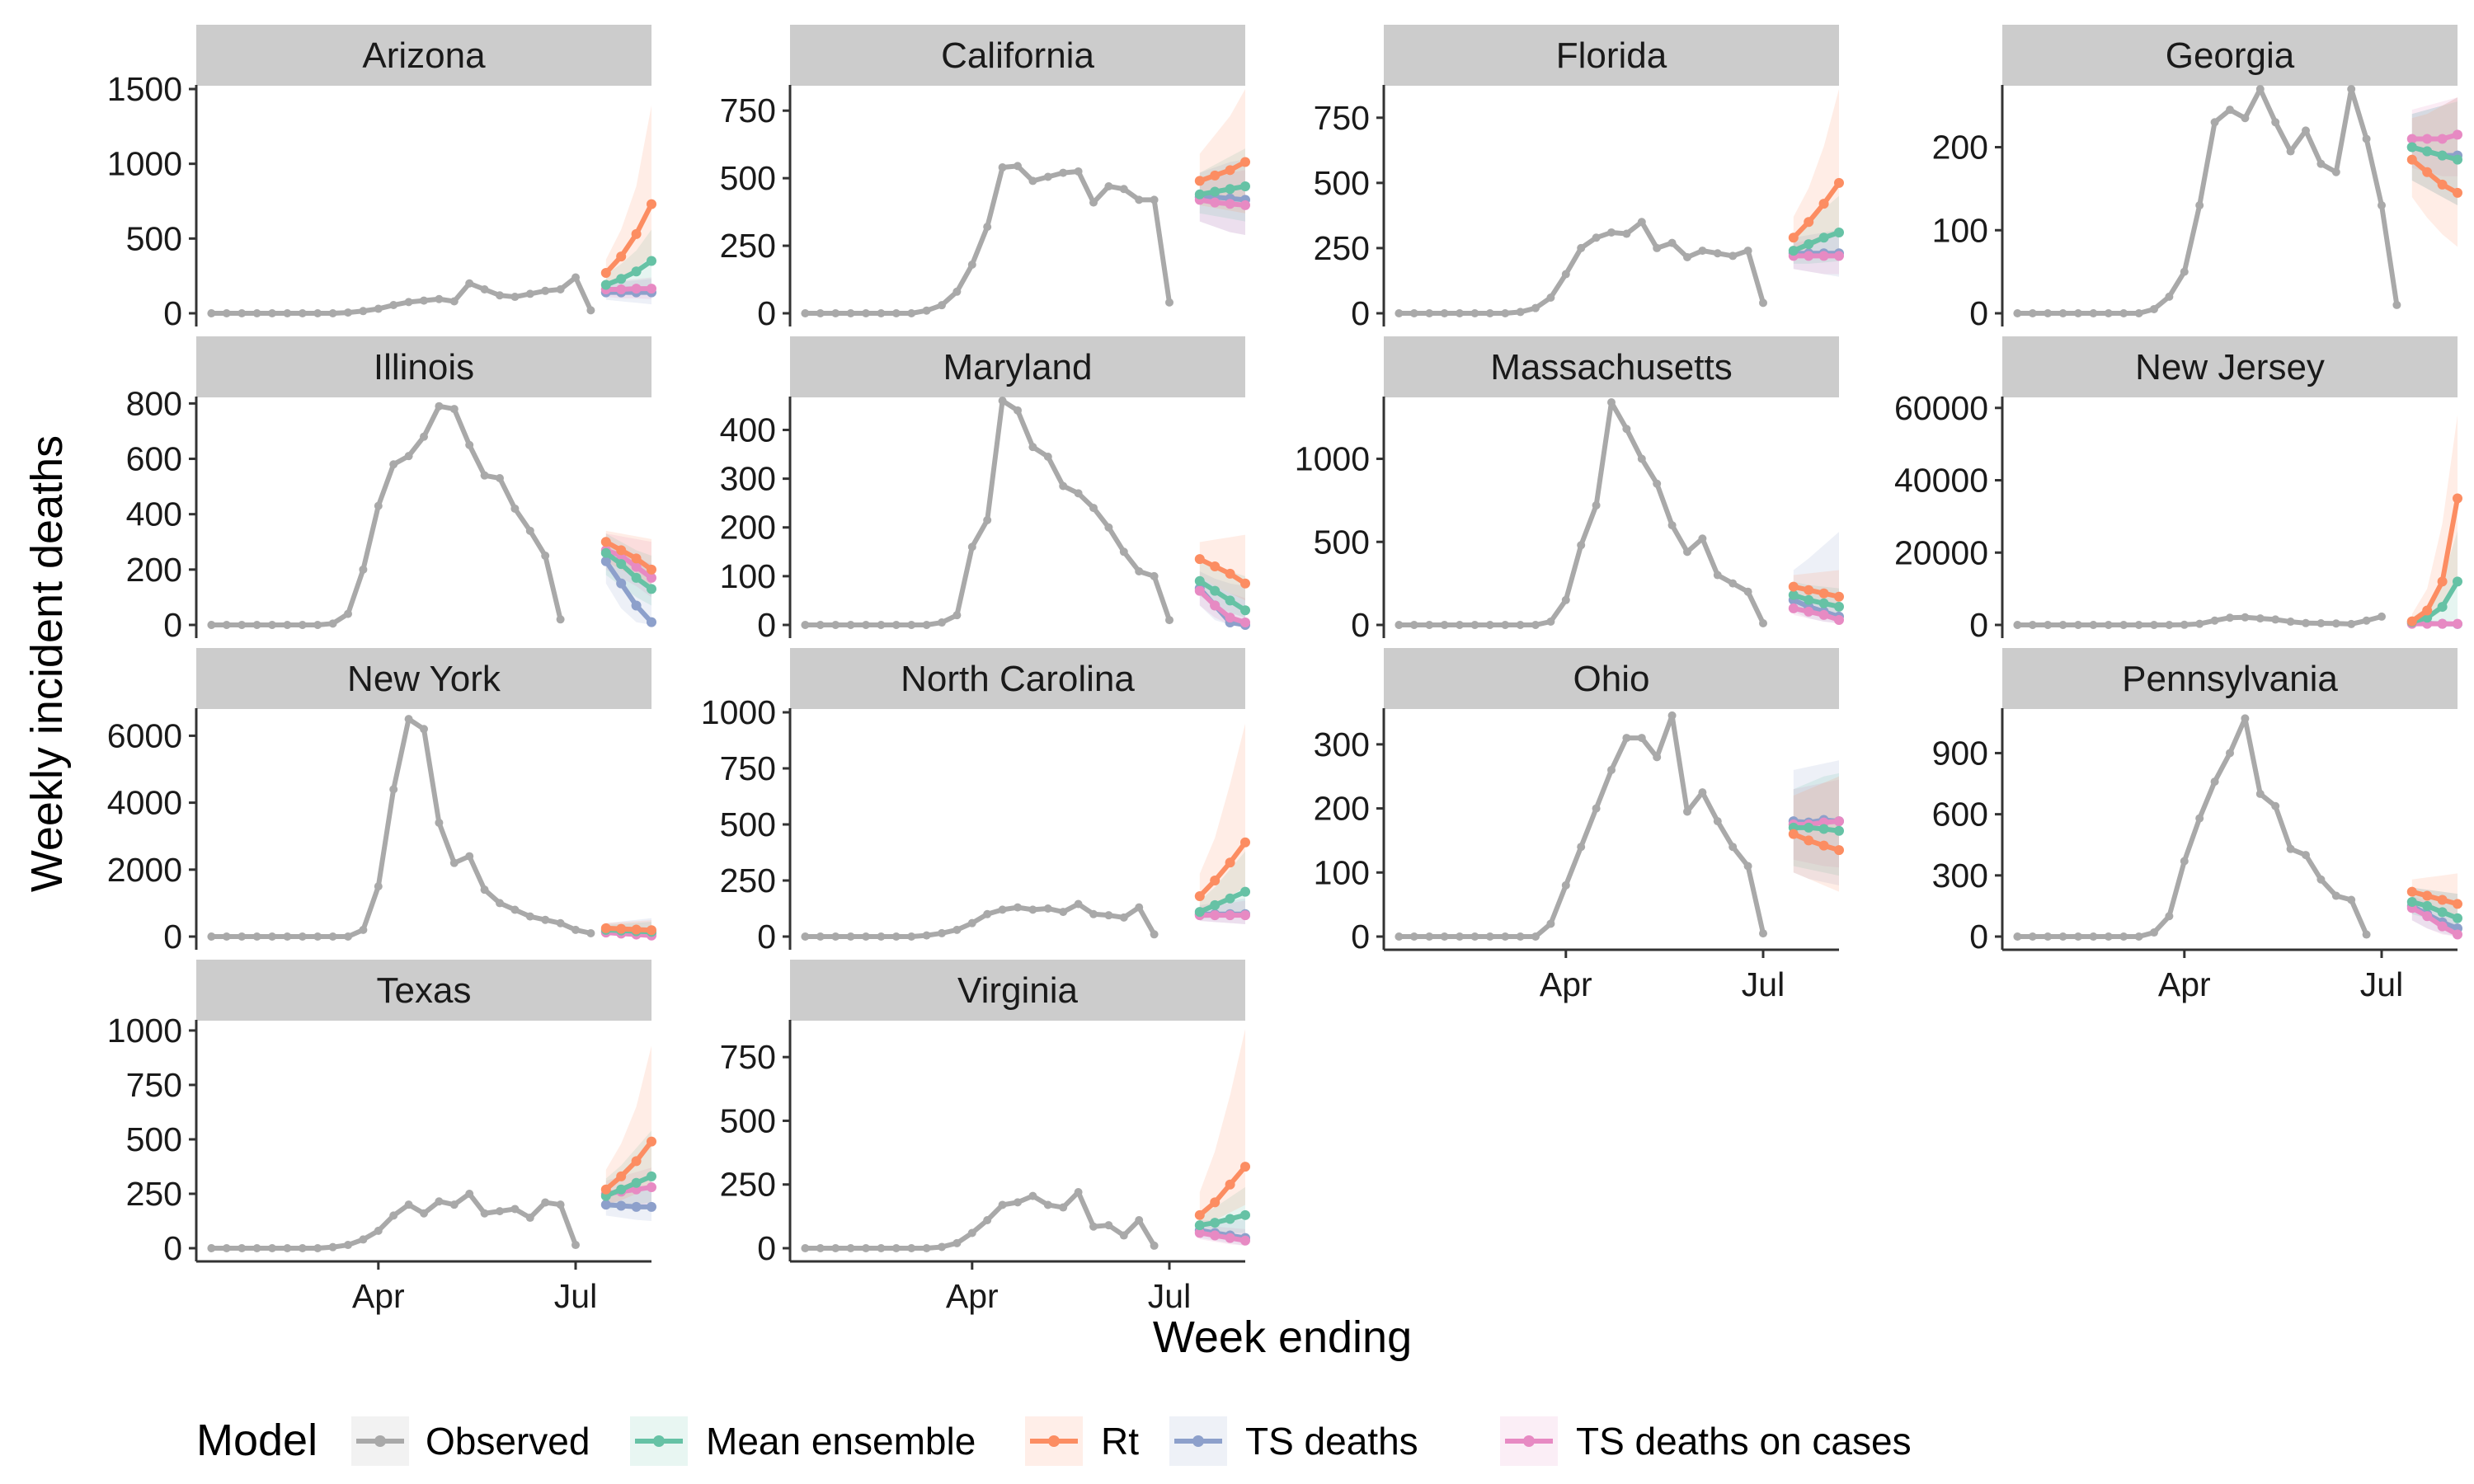 Image resolution: width=2474 pixels, height=1484 pixels. I want to click on legend-point-ts-deaths-on-cases, so click(1529, 1441).